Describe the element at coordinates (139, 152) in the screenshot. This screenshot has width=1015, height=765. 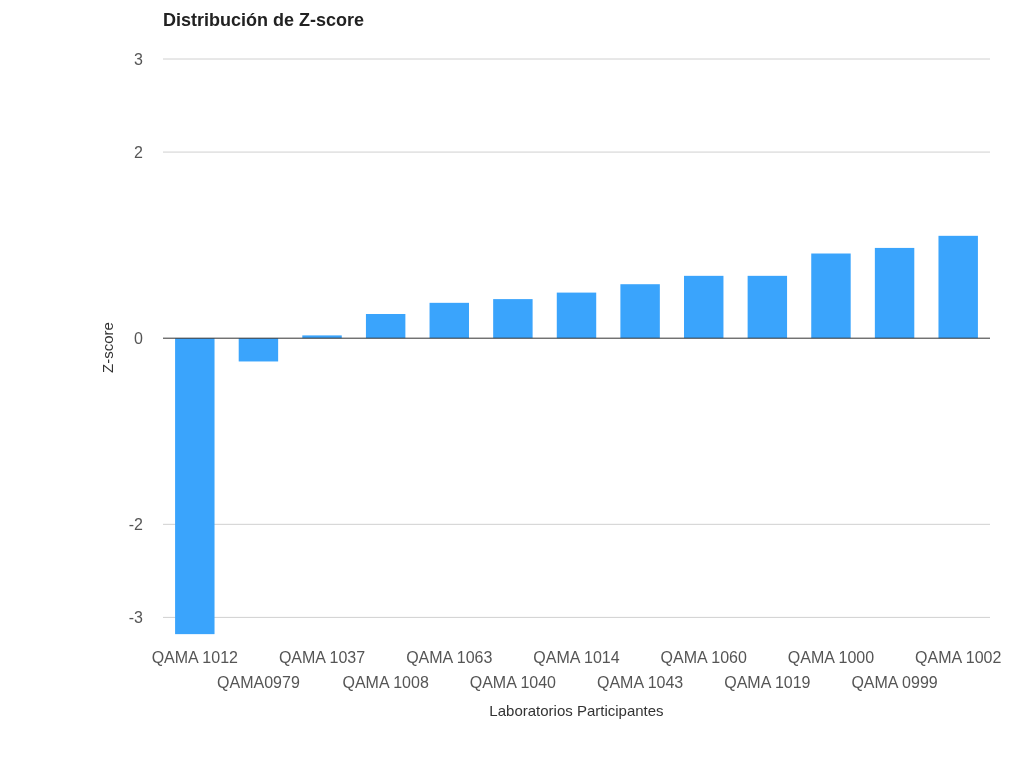
I see `y-tick-label: 2` at that location.